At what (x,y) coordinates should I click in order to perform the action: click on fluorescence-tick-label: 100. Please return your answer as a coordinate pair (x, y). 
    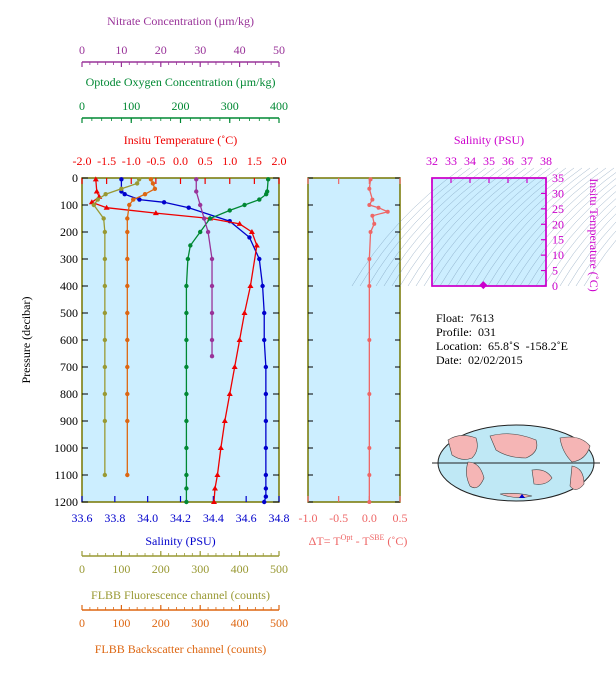
    Looking at the image, I should click on (121, 569).